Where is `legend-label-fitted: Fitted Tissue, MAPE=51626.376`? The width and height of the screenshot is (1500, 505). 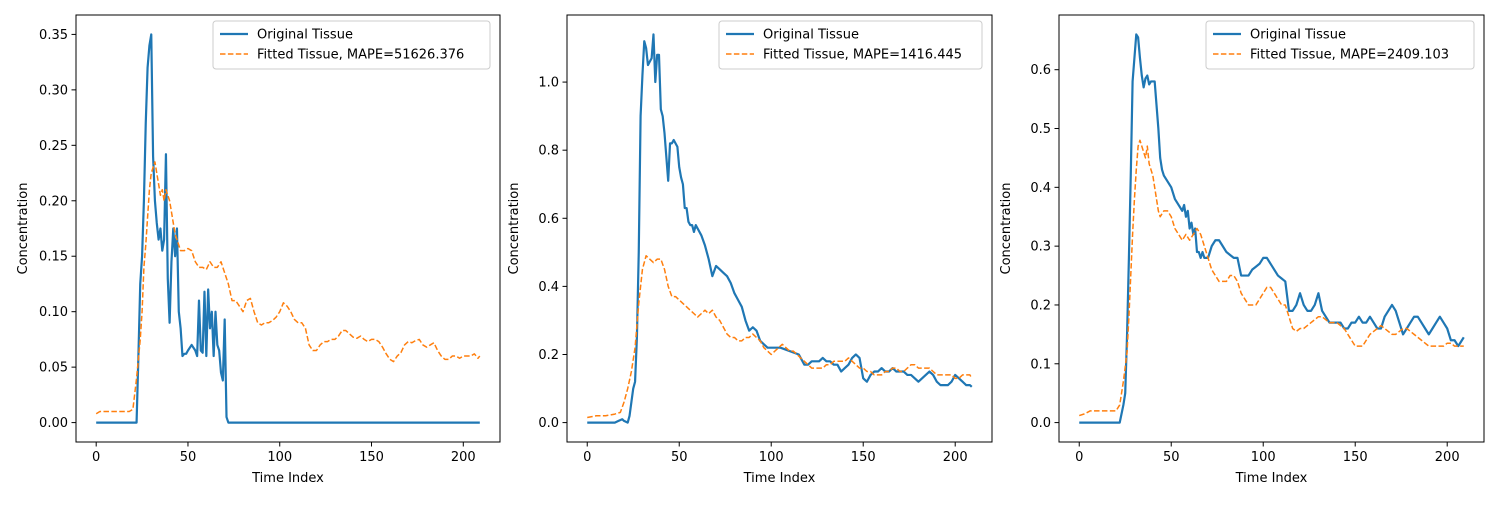
legend-label-fitted: Fitted Tissue, MAPE=51626.376 is located at coordinates (360, 55).